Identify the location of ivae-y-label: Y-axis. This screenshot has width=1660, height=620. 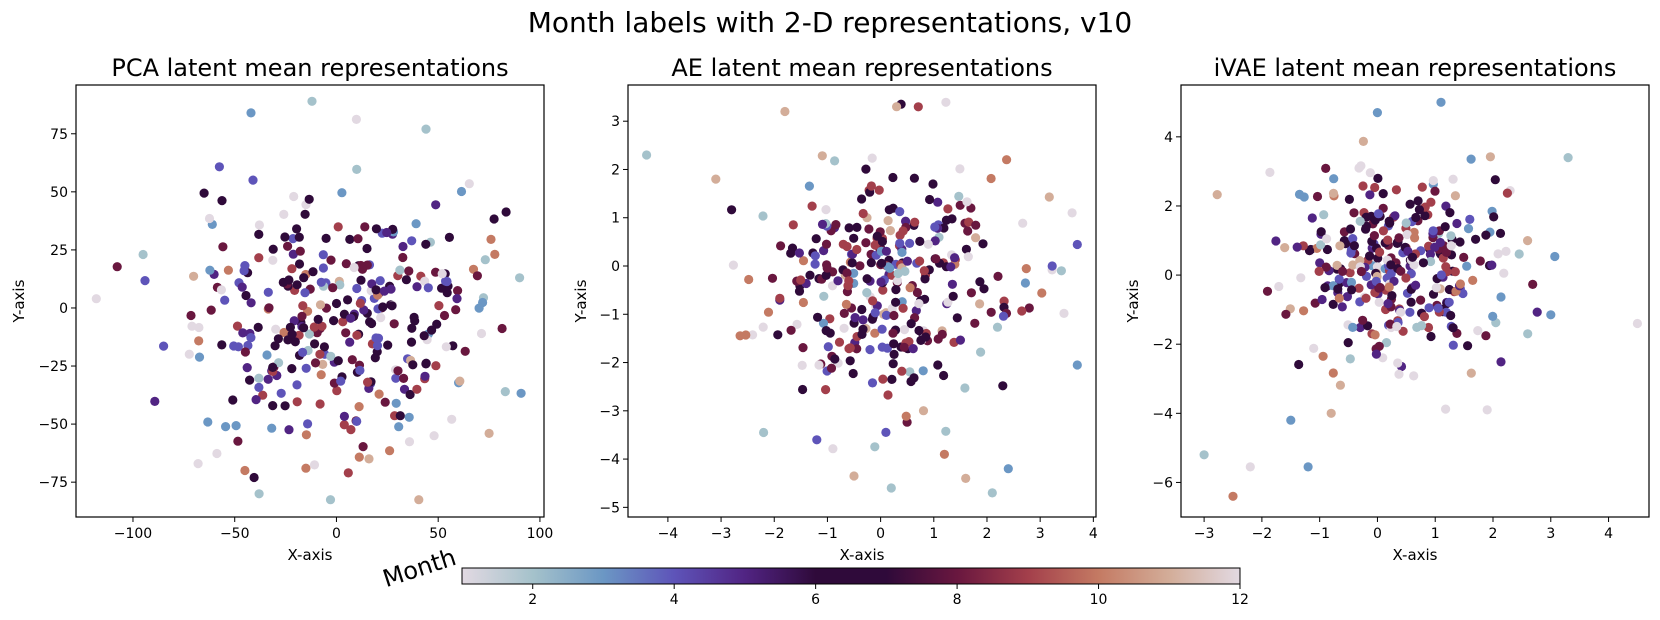
(1133, 301).